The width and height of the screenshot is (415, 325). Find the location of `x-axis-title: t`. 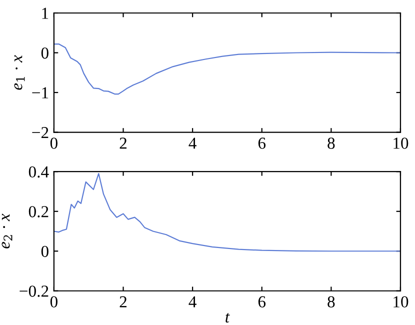

x-axis-title: t is located at coordinates (228, 318).